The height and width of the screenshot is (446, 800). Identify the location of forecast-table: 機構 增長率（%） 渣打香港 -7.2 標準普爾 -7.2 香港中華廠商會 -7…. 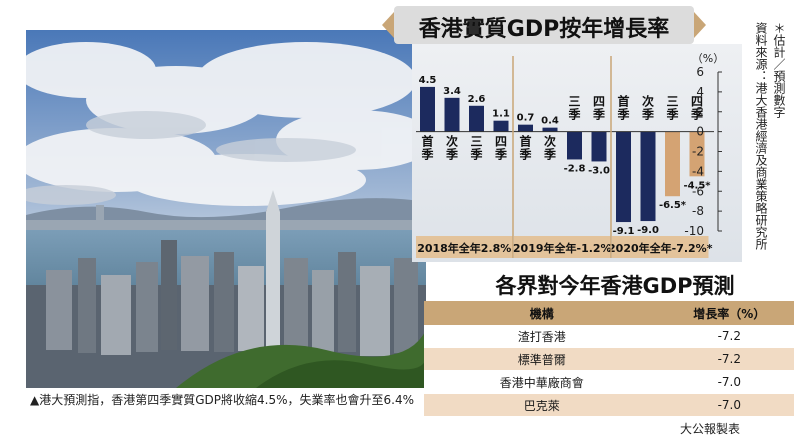
(609, 359).